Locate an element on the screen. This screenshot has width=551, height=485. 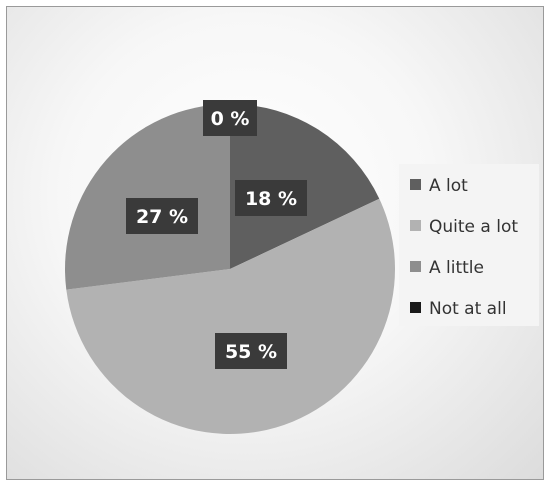
legend-label: Not at all is located at coordinates (468, 309).